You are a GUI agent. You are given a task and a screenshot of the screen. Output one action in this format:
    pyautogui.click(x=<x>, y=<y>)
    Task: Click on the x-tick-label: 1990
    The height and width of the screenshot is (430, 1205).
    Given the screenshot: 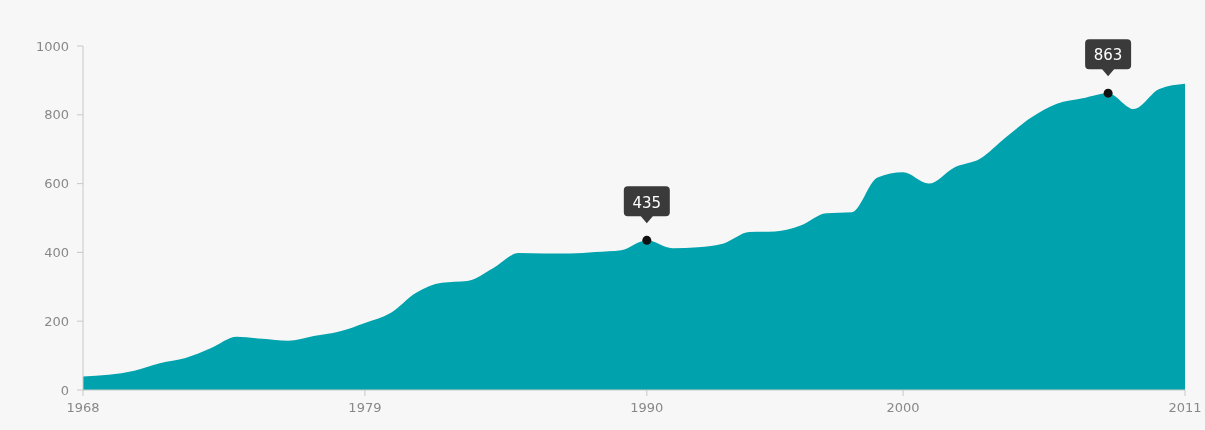 What is the action you would take?
    pyautogui.click(x=647, y=407)
    